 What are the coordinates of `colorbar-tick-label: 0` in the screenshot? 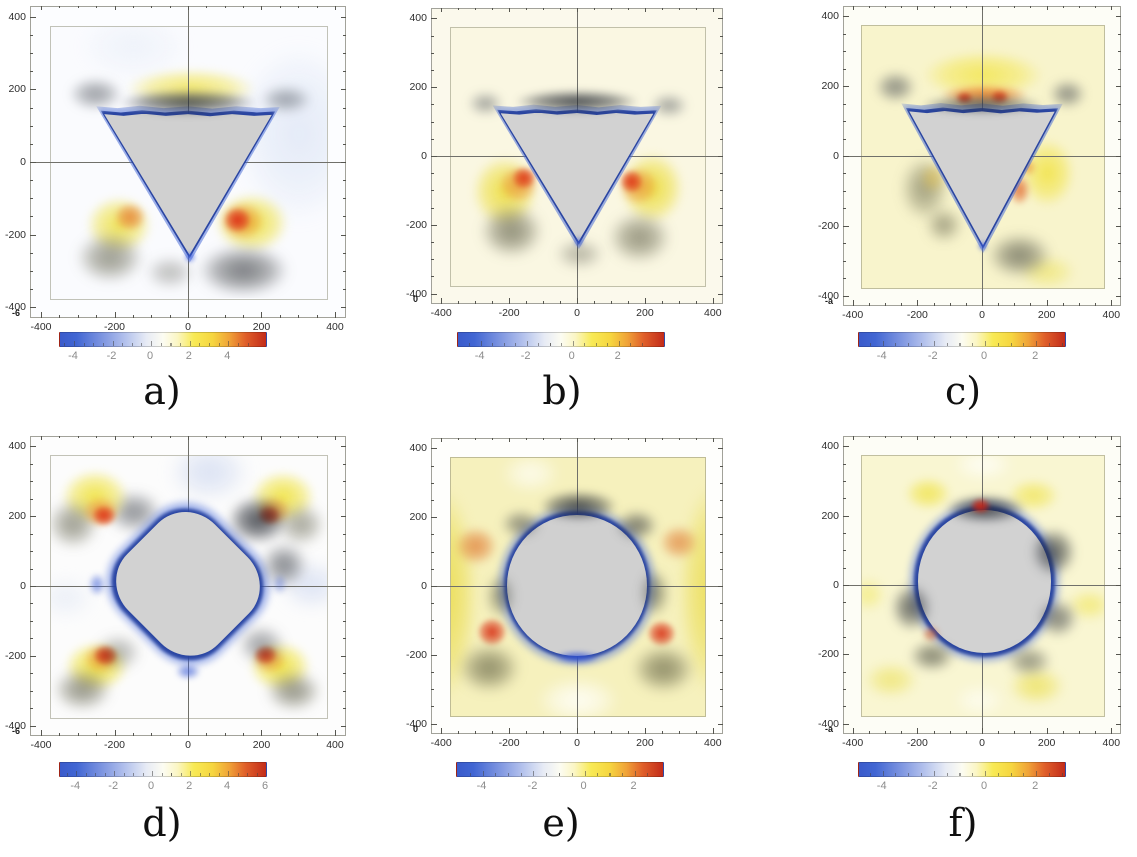 It's located at (151, 786).